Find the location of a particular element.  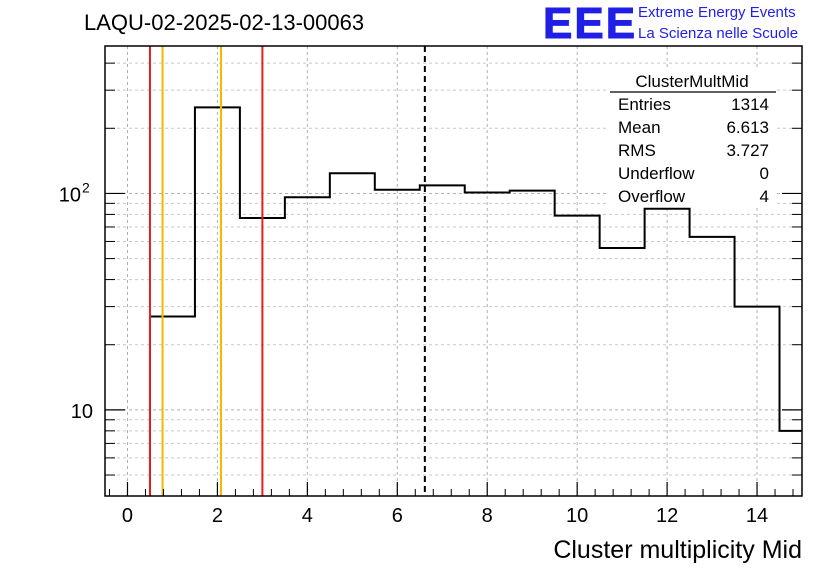

x-tick-label: 8 is located at coordinates (487, 516).